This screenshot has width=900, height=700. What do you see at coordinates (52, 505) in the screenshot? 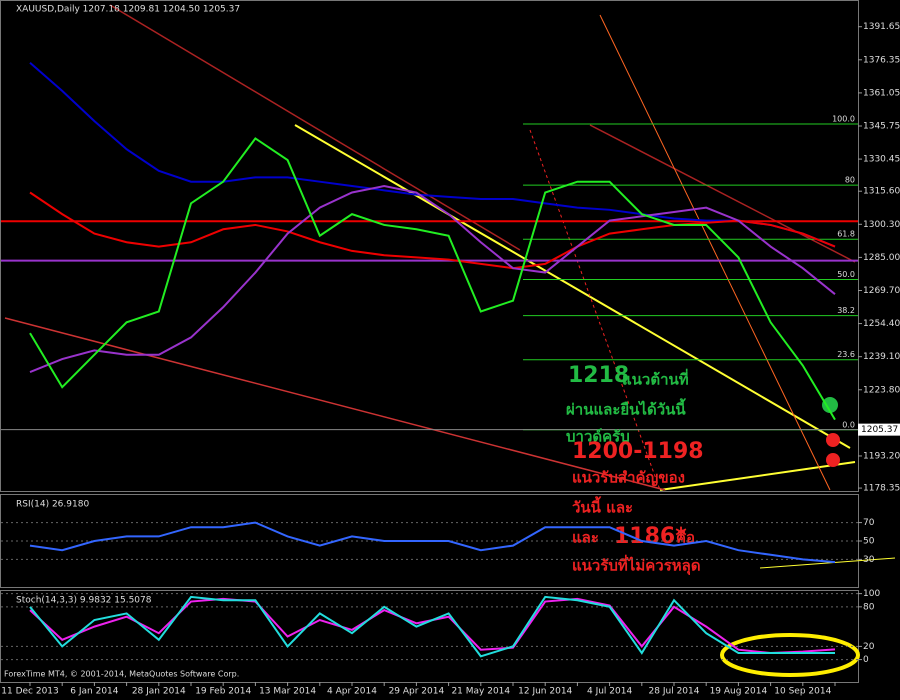
I see `panel-title: RSI(14) 26.9180` at bounding box center [52, 505].